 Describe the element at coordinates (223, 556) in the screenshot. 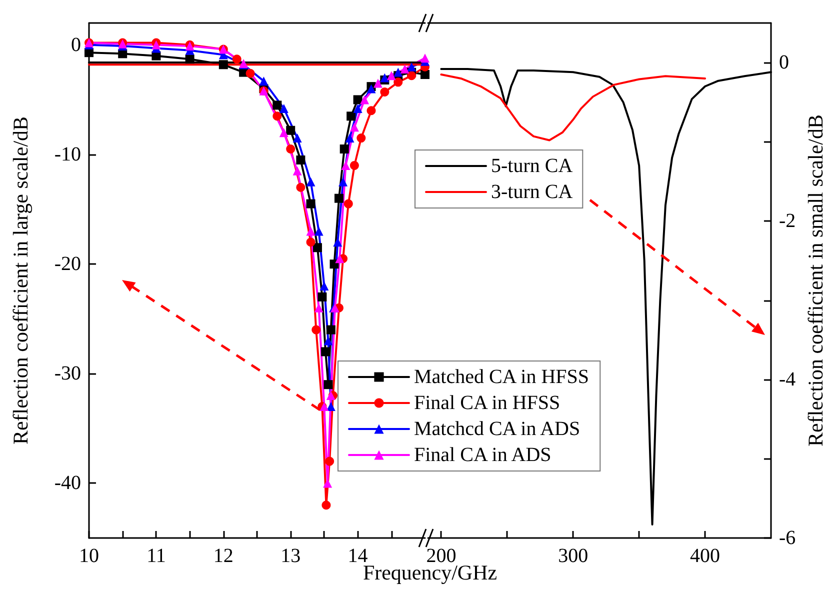

I see `x-tick-label: 12` at that location.